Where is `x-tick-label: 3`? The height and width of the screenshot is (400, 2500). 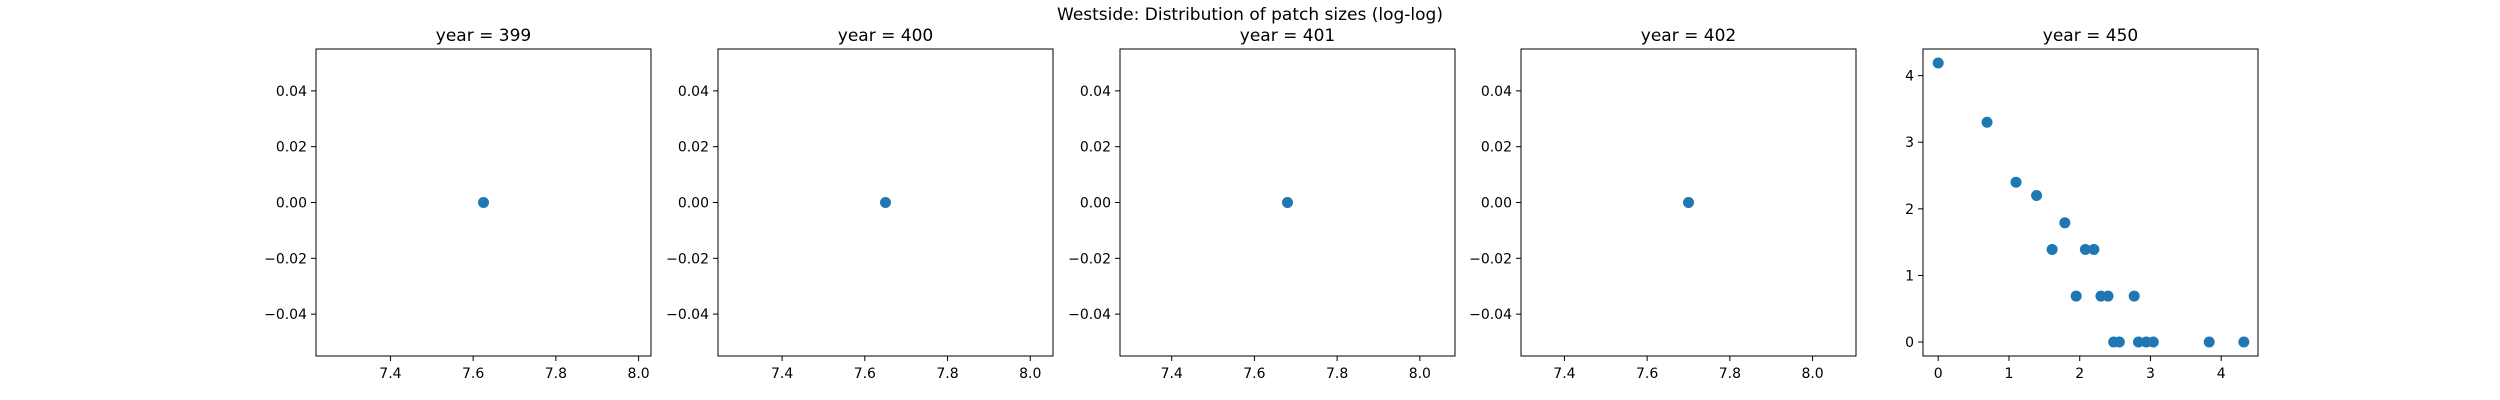 x-tick-label: 3 is located at coordinates (2150, 374).